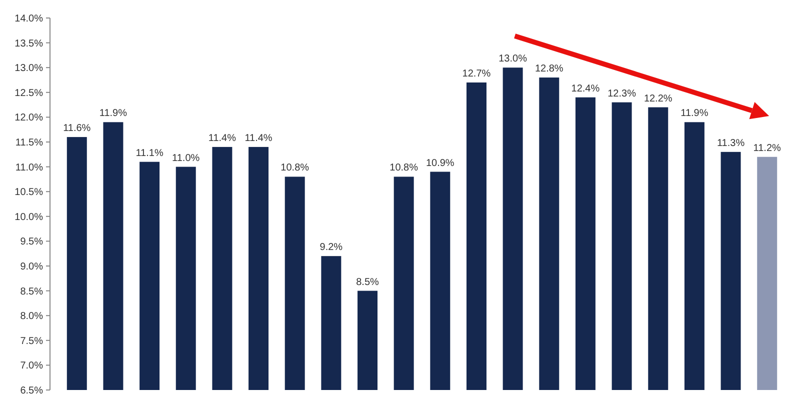 The image size is (800, 400). I want to click on data-label: 11.1%, so click(150, 153).